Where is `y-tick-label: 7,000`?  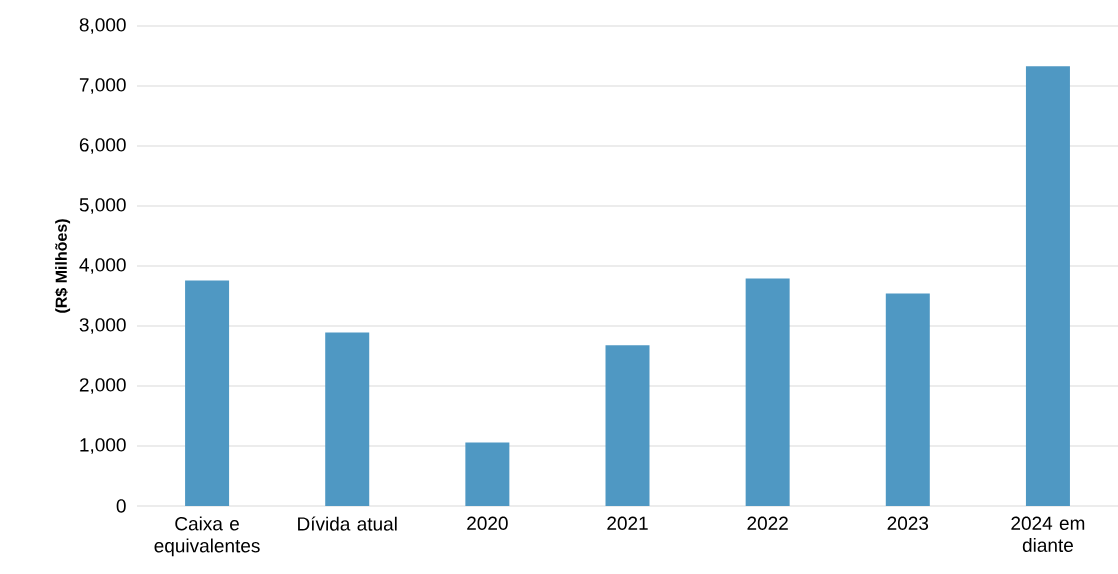 y-tick-label: 7,000 is located at coordinates (102, 86).